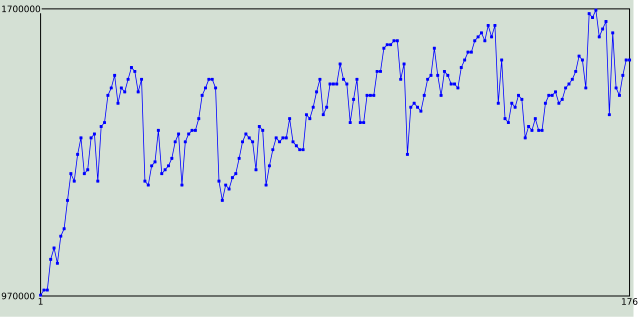 The height and width of the screenshot is (317, 640). I want to click on x-tick-label: 1, so click(40, 301).